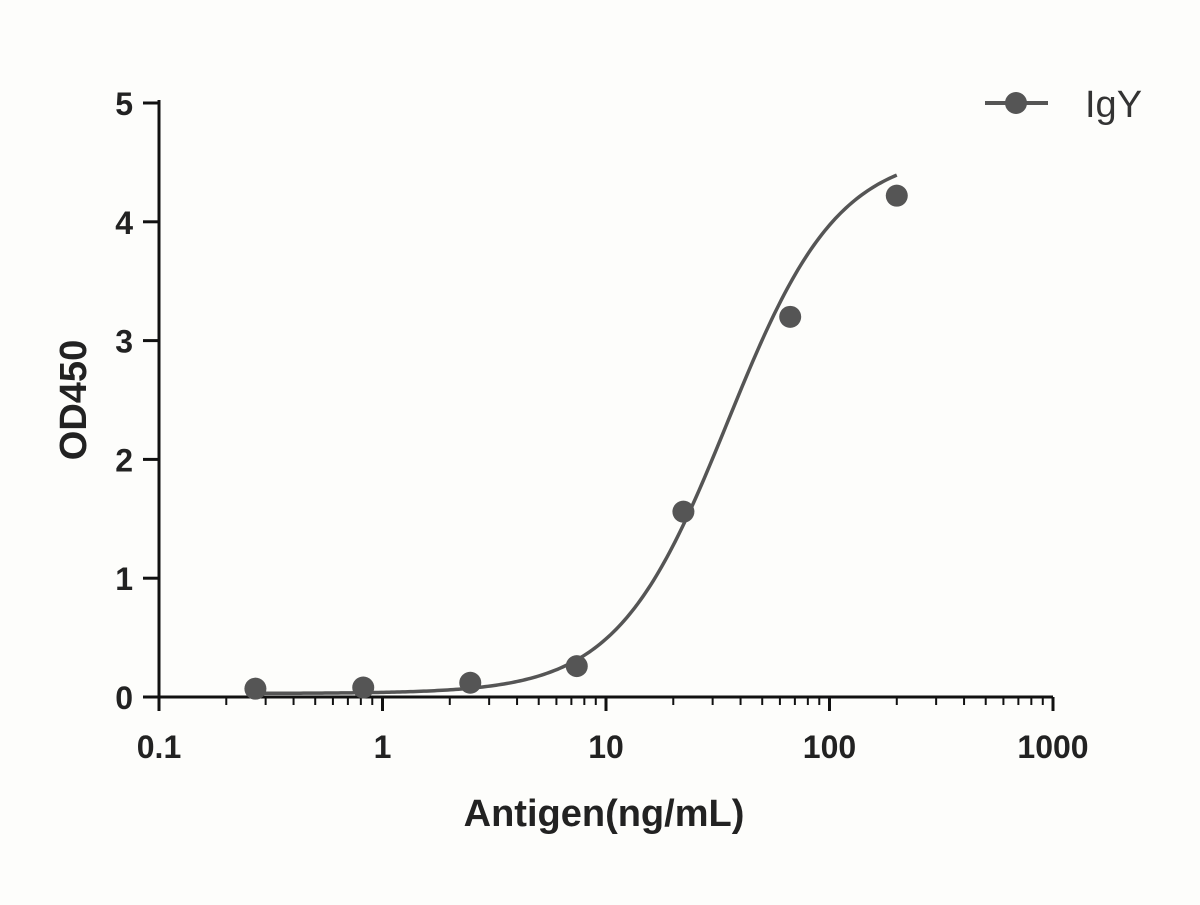 The height and width of the screenshot is (905, 1200). Describe the element at coordinates (124, 698) in the screenshot. I see `y-tick-label: 0` at that location.